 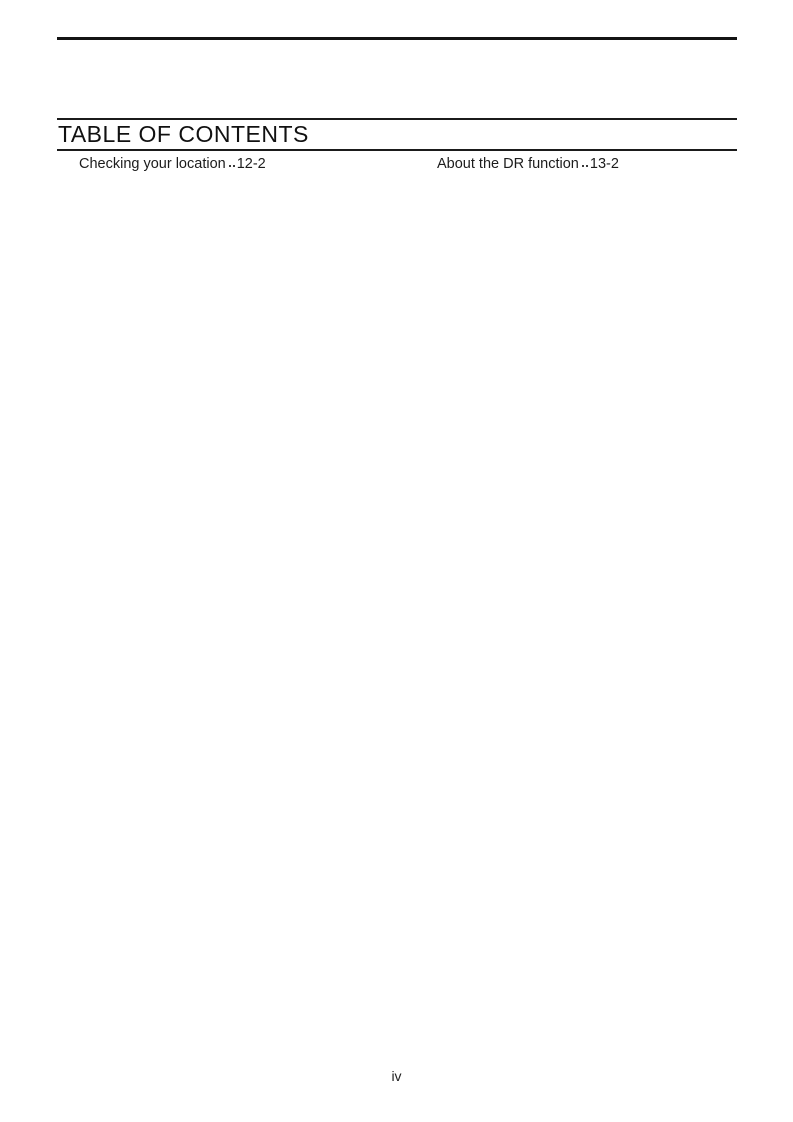 What do you see at coordinates (396, 1076) in the screenshot?
I see `folio-page-number: iv` at bounding box center [396, 1076].